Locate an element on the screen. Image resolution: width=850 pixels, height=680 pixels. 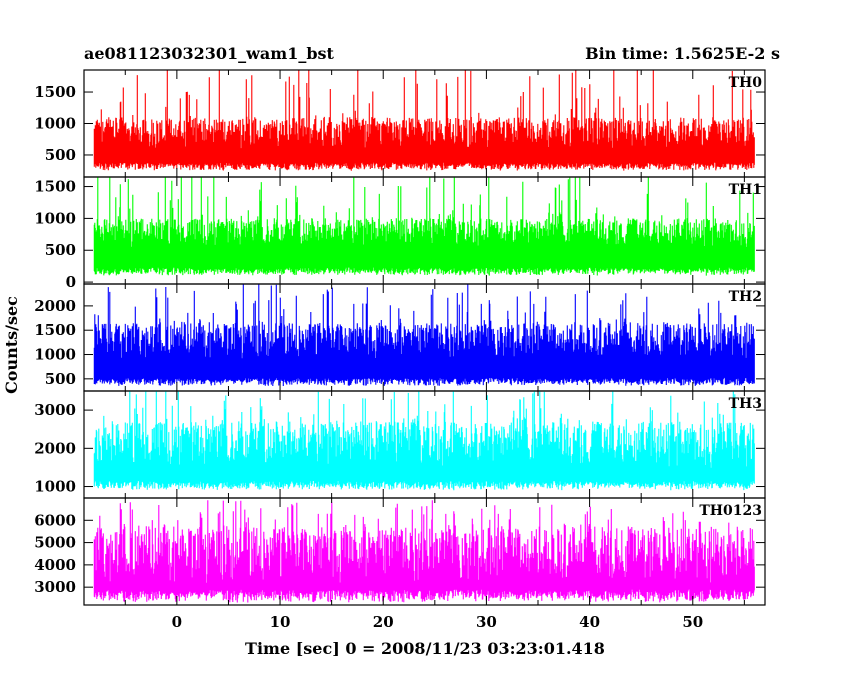
panel-frame is located at coordinates (424, 551).